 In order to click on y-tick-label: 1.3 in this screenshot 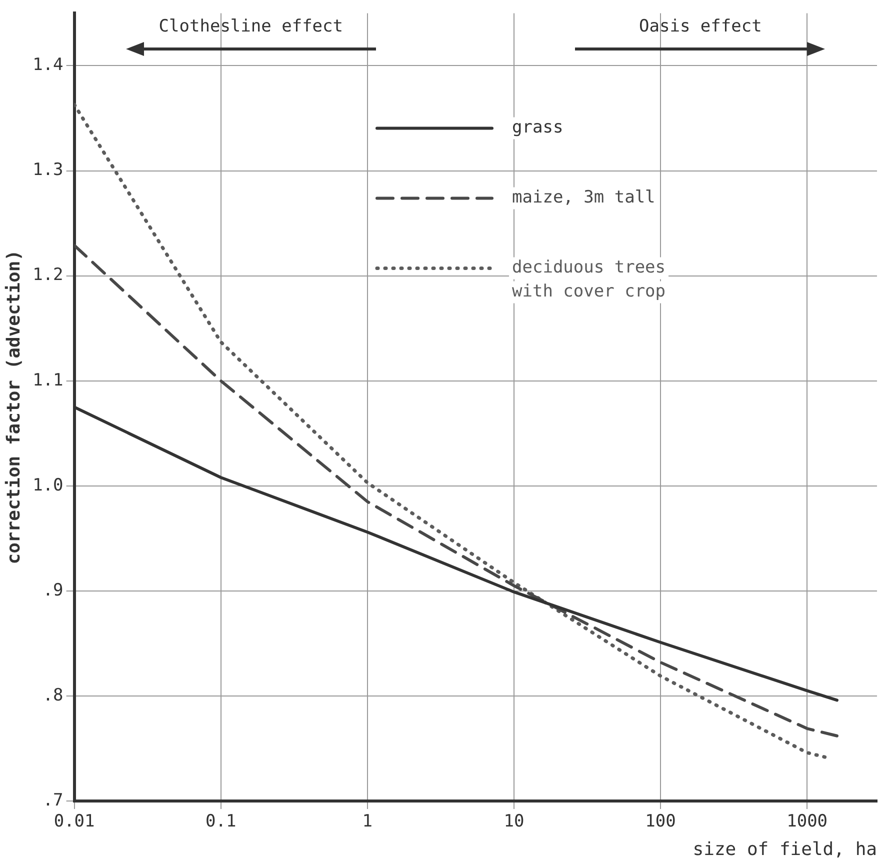, I will do `click(48, 170)`.